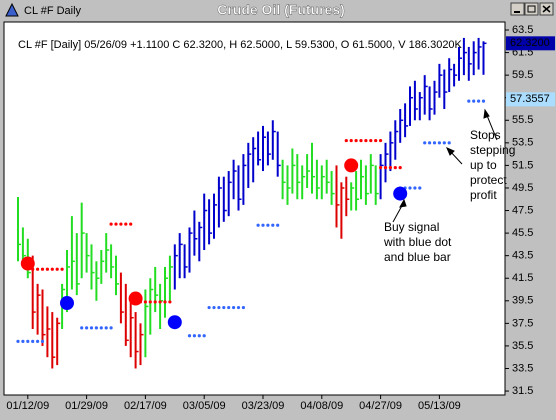  I want to click on annotation: with blue dot, so click(417, 242).